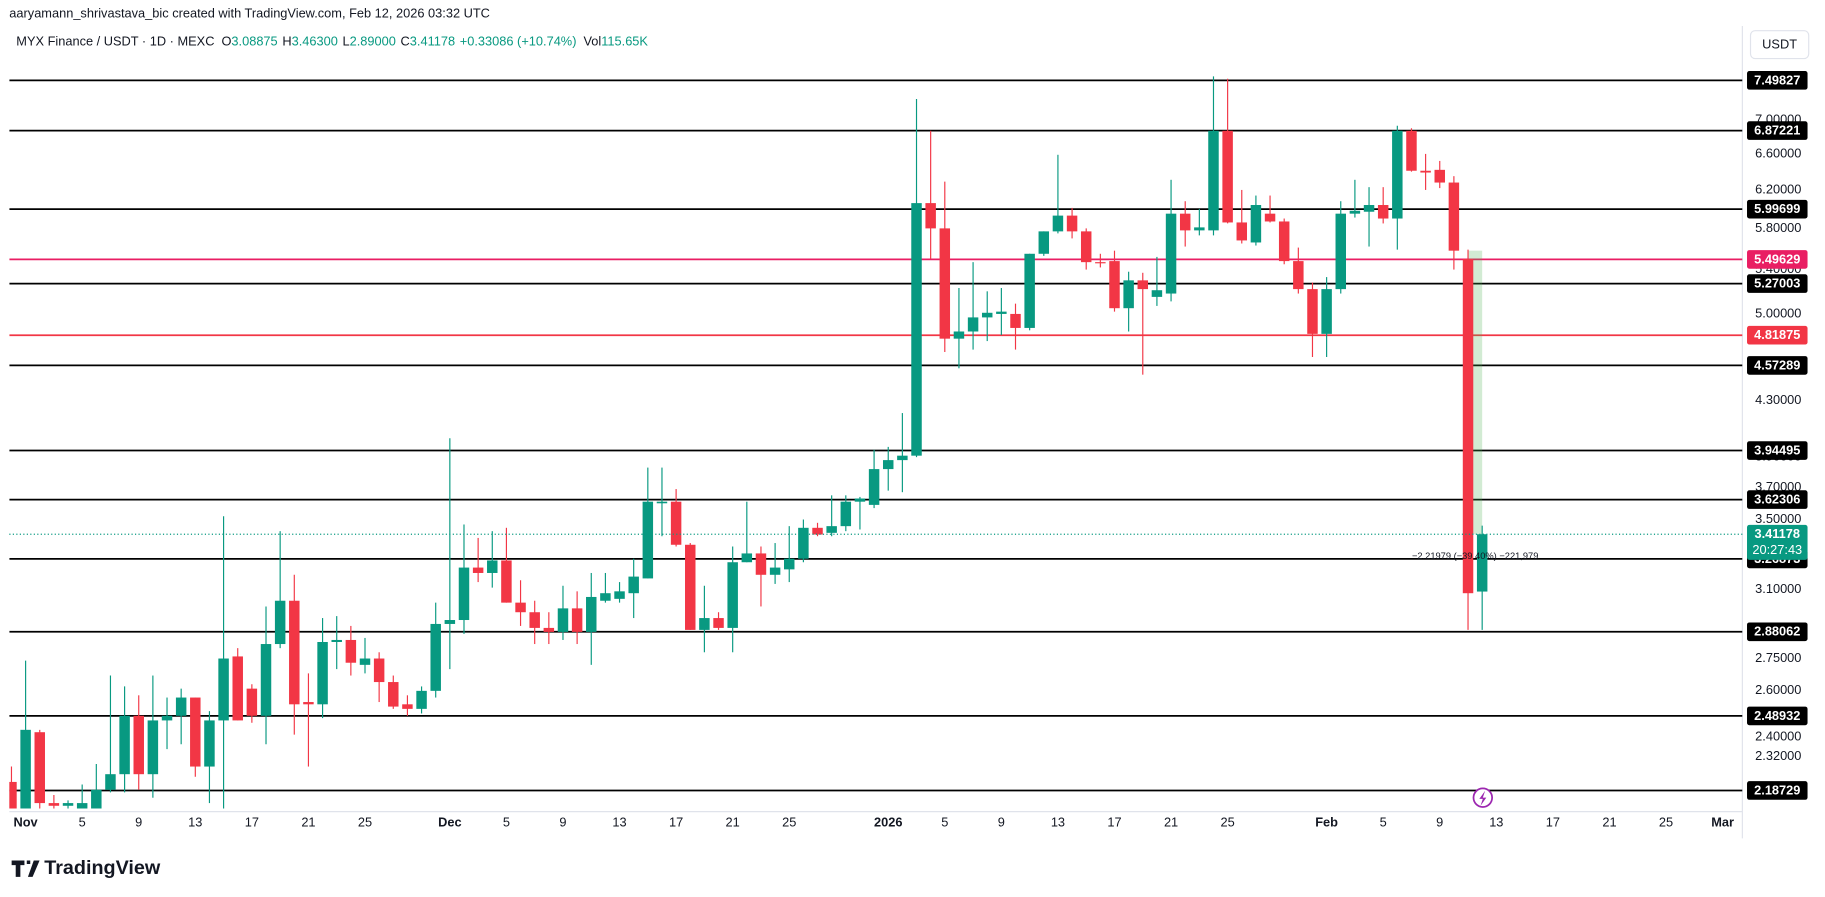 The image size is (1825, 897). I want to click on x-tick-label: 2026, so click(888, 822).